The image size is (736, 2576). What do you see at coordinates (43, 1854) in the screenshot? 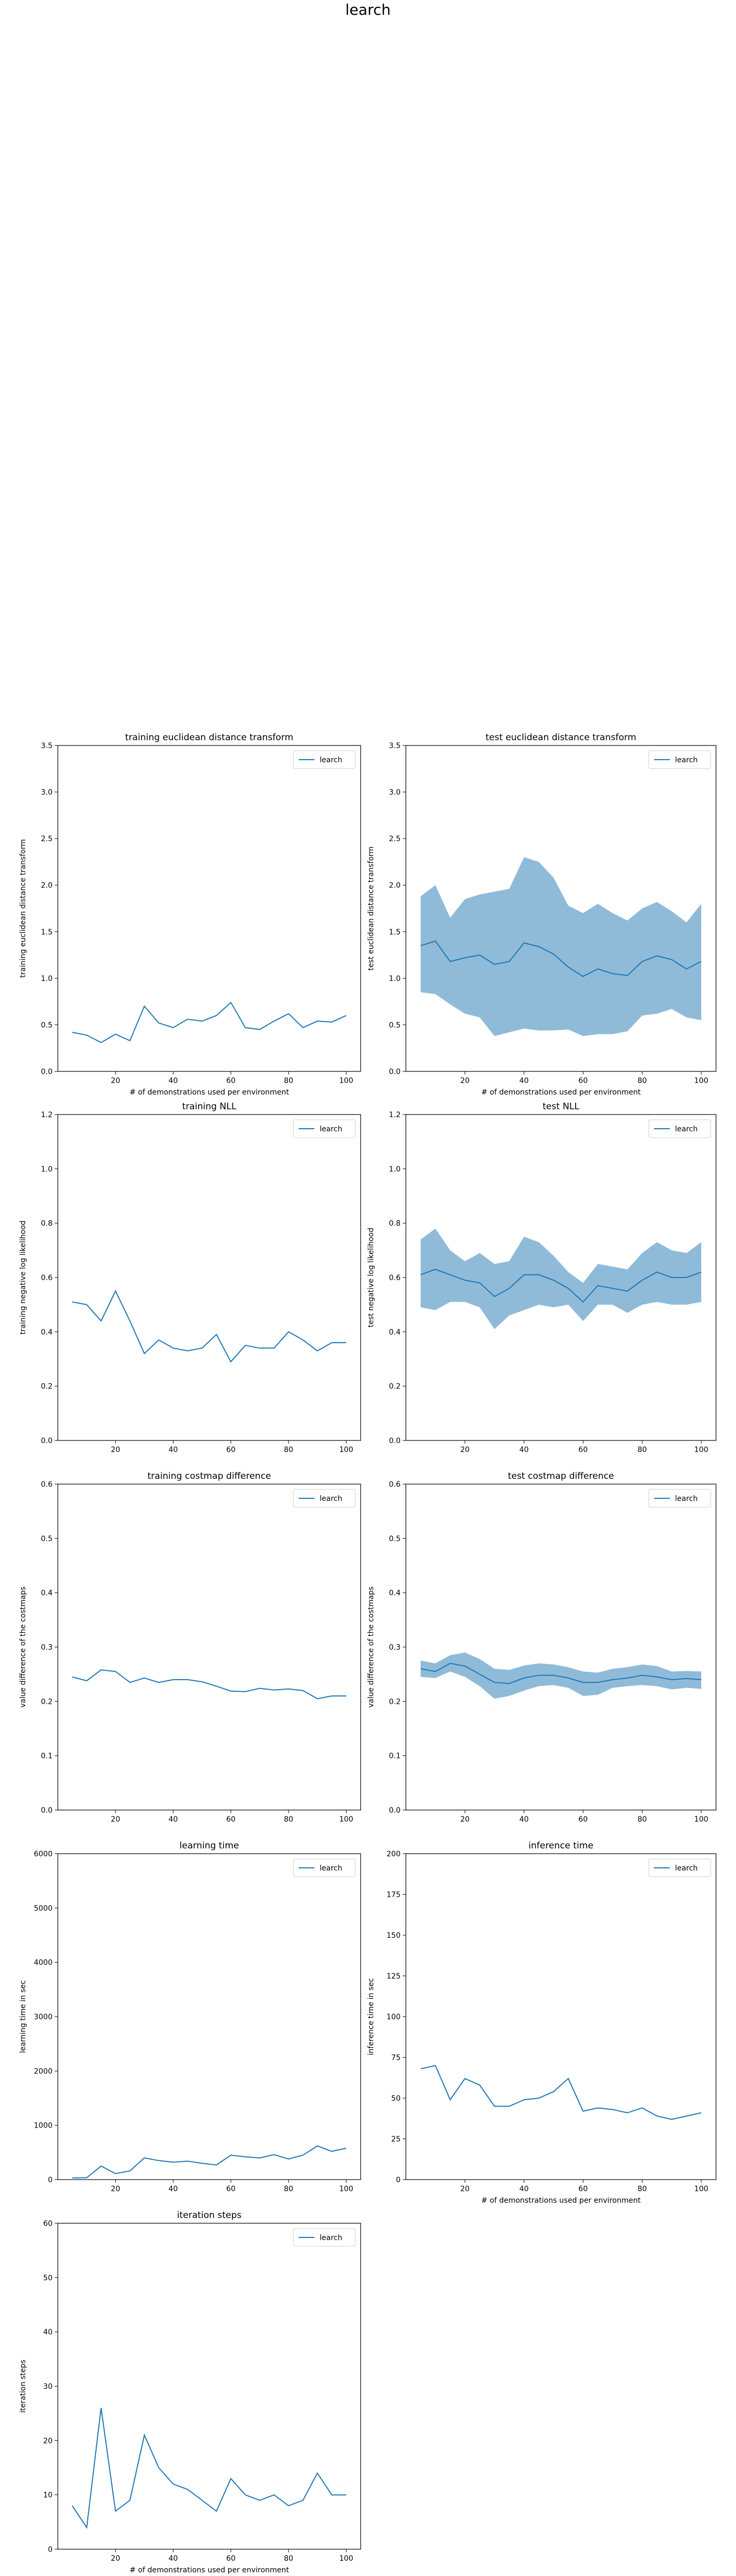
I see `y-tick-label: 6000` at bounding box center [43, 1854].